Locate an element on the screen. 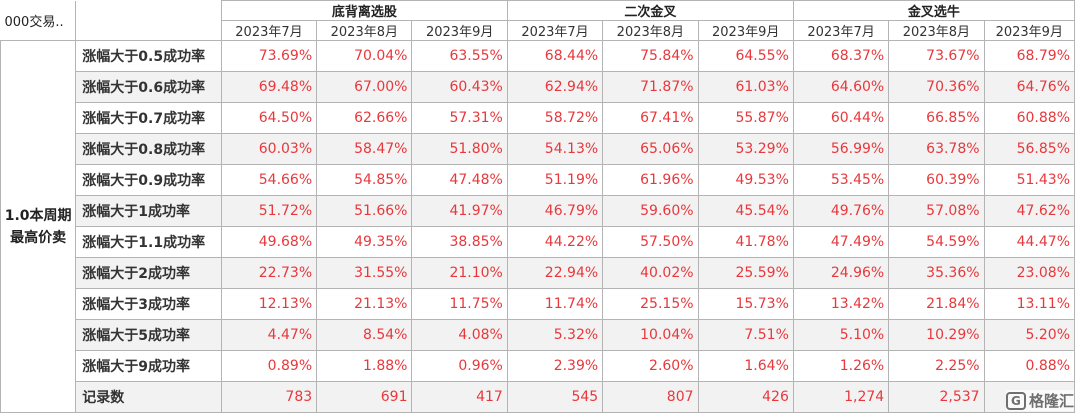  value-cell: 31.55% is located at coordinates (364, 273).